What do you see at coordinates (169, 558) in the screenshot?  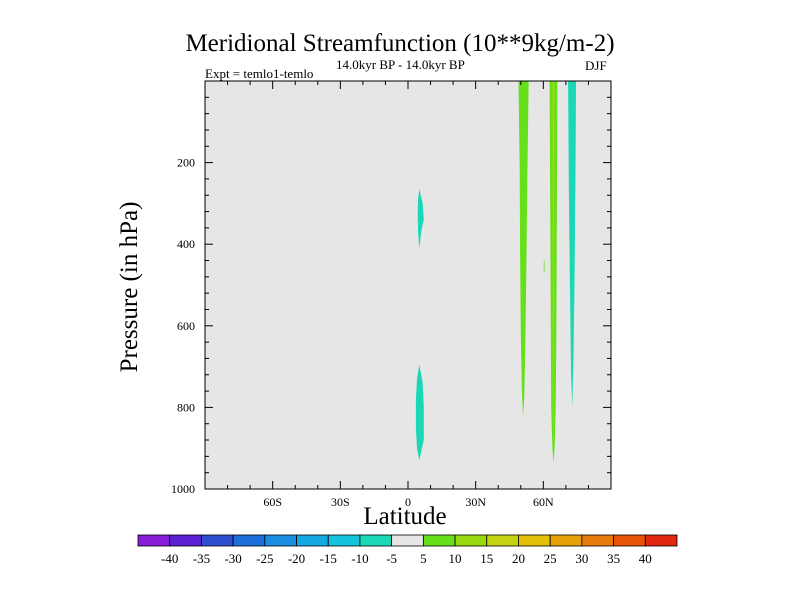 I see `colorbar-label: -40` at bounding box center [169, 558].